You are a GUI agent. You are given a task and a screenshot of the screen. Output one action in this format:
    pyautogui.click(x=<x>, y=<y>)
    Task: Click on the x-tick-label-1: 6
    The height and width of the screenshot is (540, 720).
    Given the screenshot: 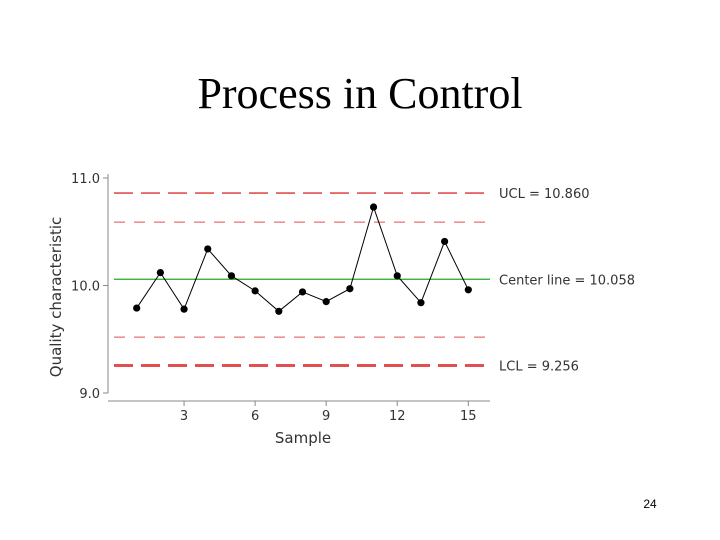 What is the action you would take?
    pyautogui.click(x=255, y=416)
    